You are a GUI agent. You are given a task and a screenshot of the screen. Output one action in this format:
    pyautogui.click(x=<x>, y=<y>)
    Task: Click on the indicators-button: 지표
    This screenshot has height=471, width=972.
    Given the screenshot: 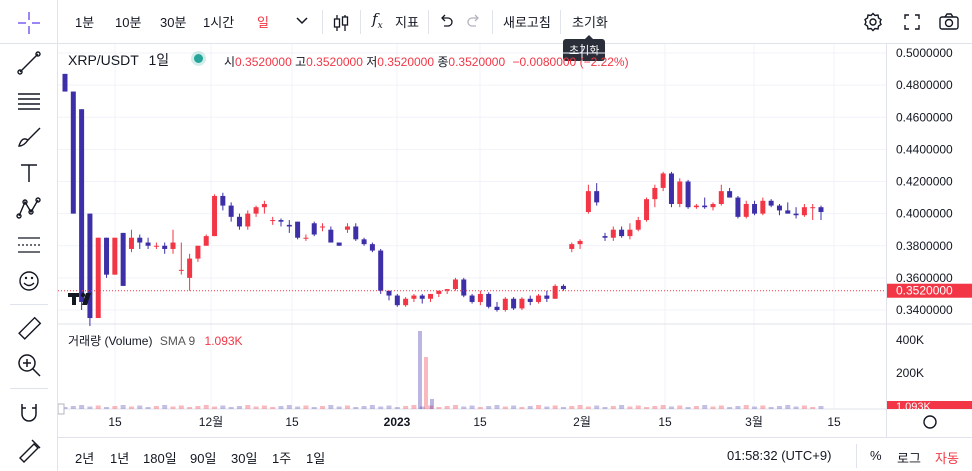 What is the action you would take?
    pyautogui.click(x=407, y=22)
    